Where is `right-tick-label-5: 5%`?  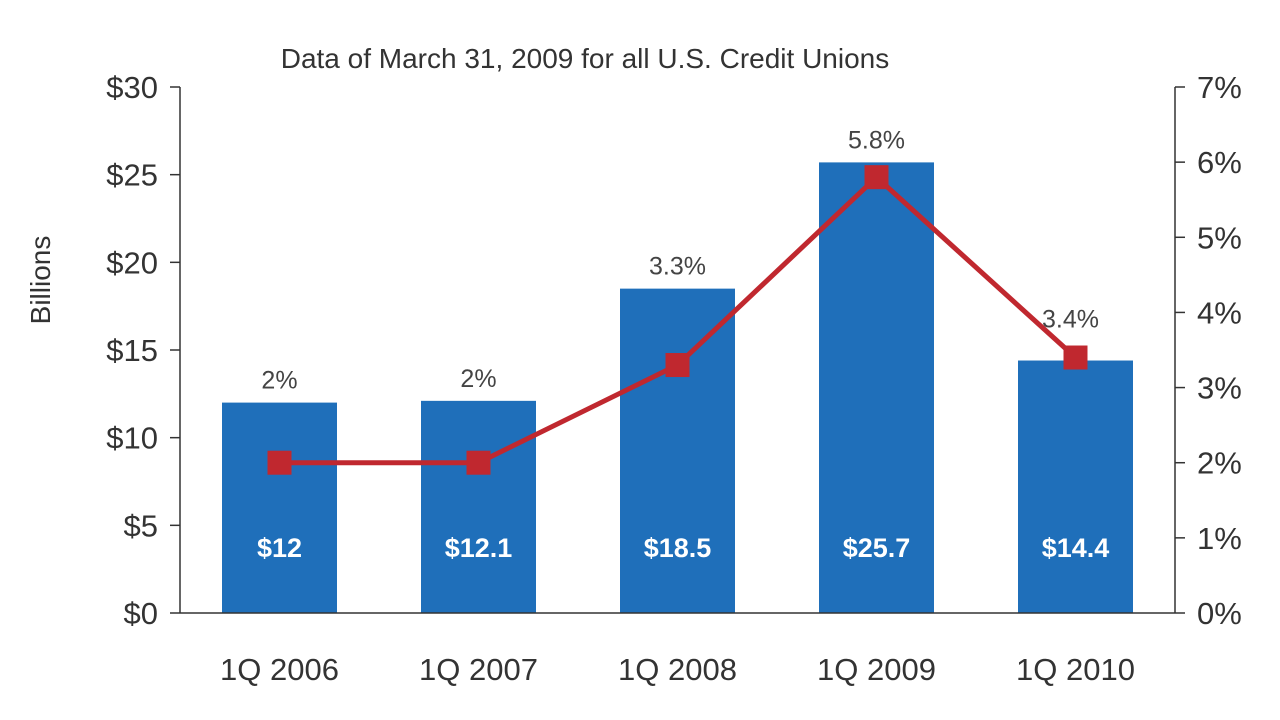 right-tick-label-5: 5% is located at coordinates (1219, 237).